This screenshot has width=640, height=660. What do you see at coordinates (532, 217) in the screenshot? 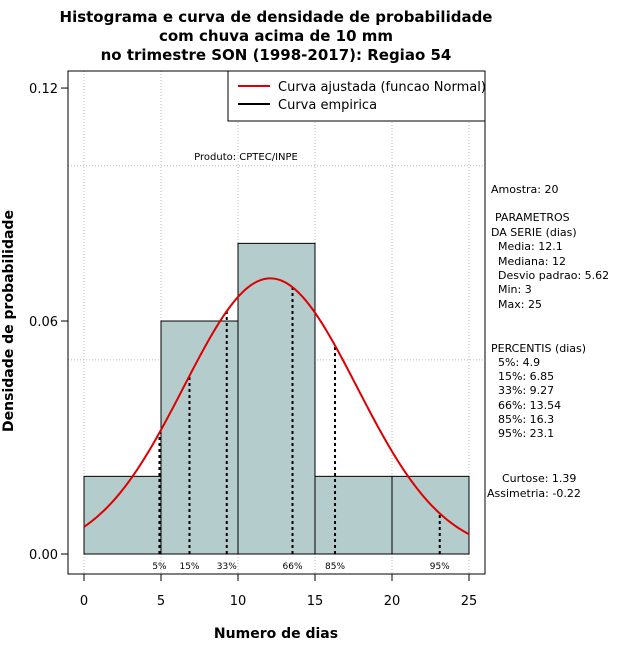
I see `params-heading-1: PARAMETROS` at bounding box center [532, 217].